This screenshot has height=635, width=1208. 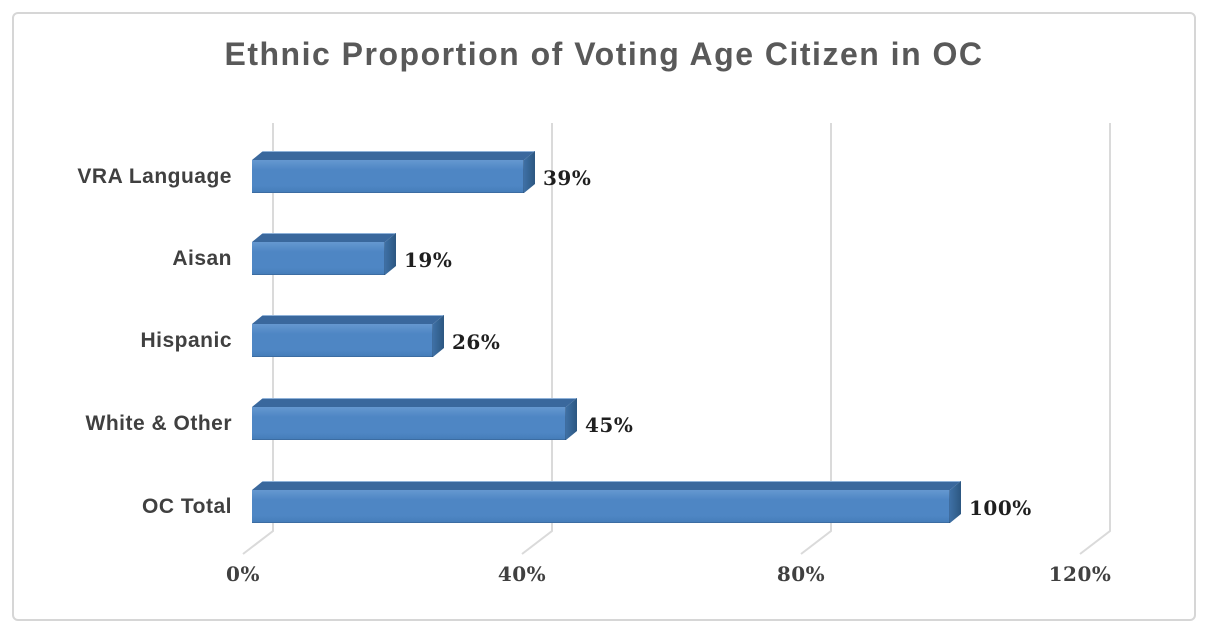 I want to click on category-label-aisan: Aisan, so click(x=202, y=258).